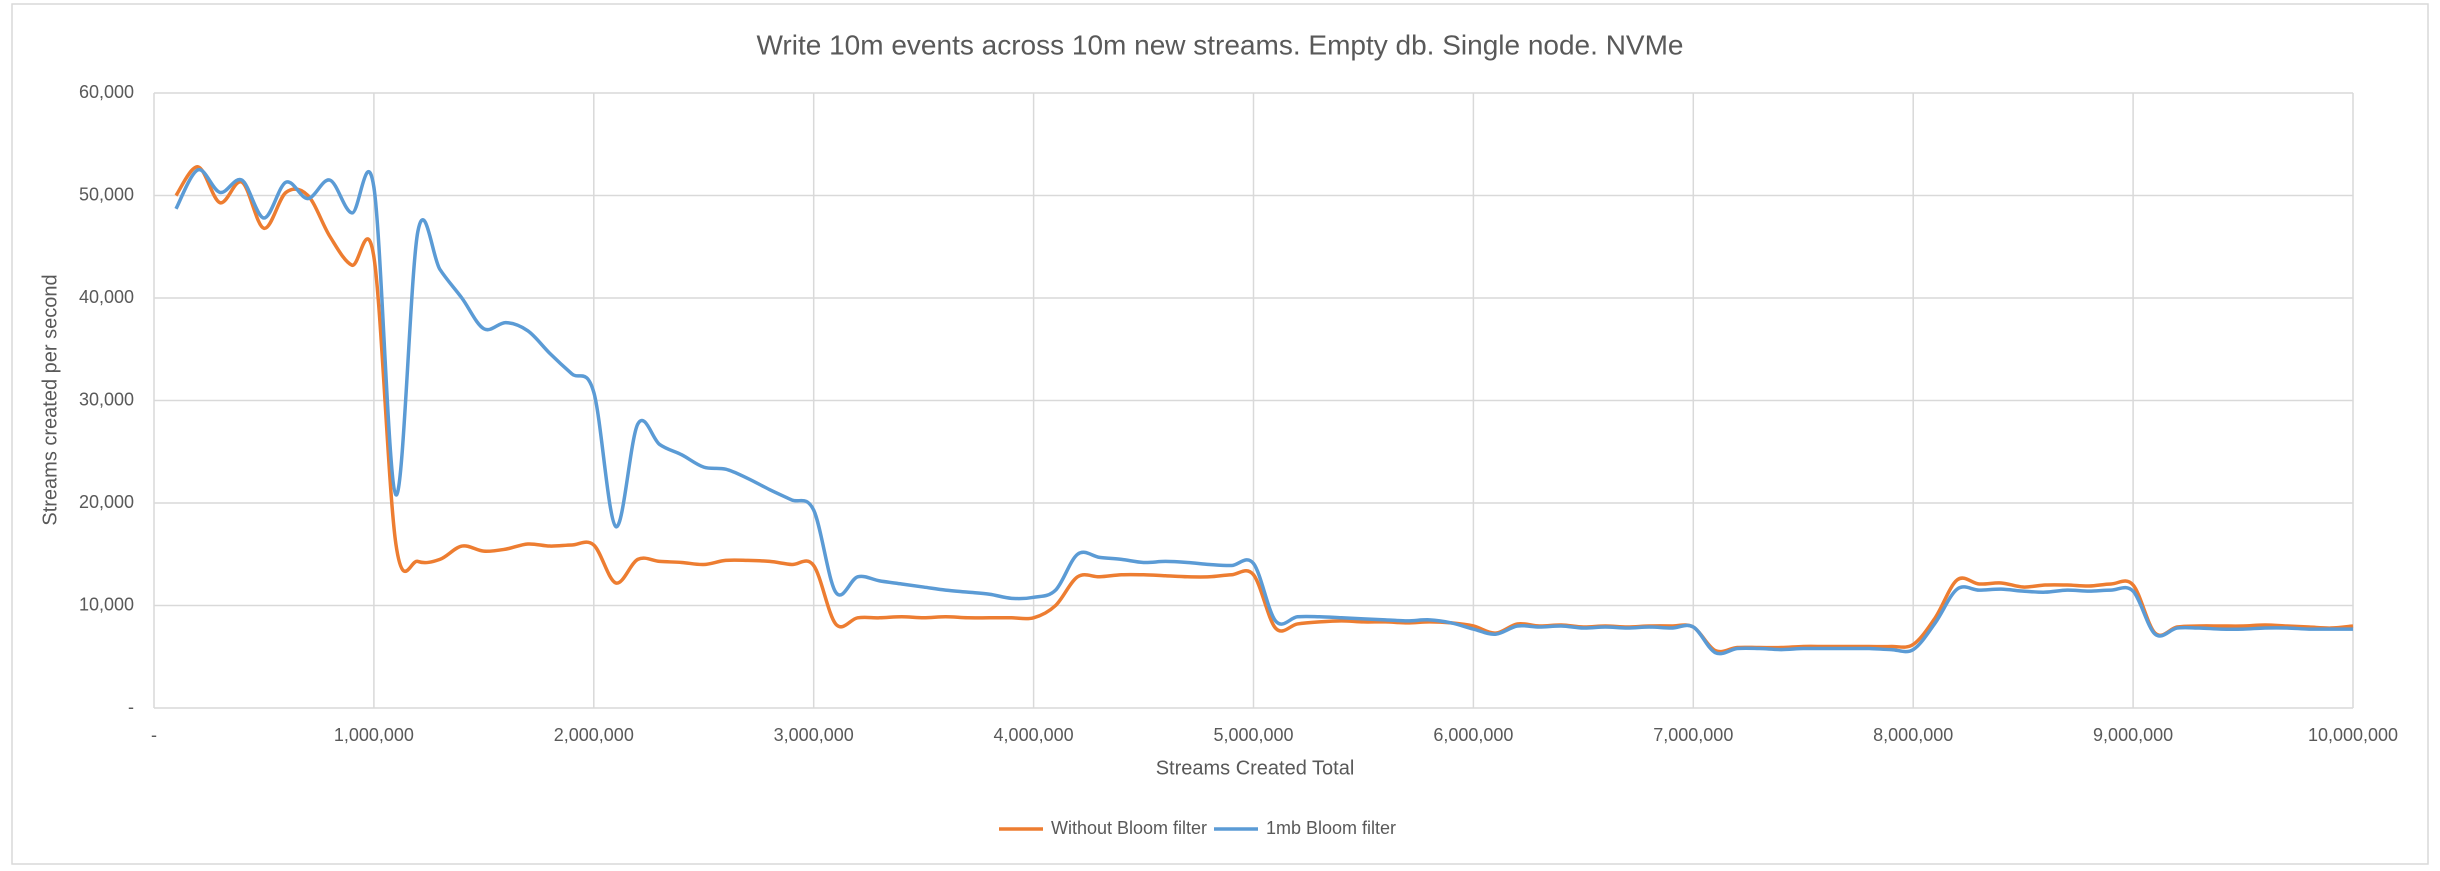  I want to click on x-tick-label: 4,000,000, so click(1034, 735).